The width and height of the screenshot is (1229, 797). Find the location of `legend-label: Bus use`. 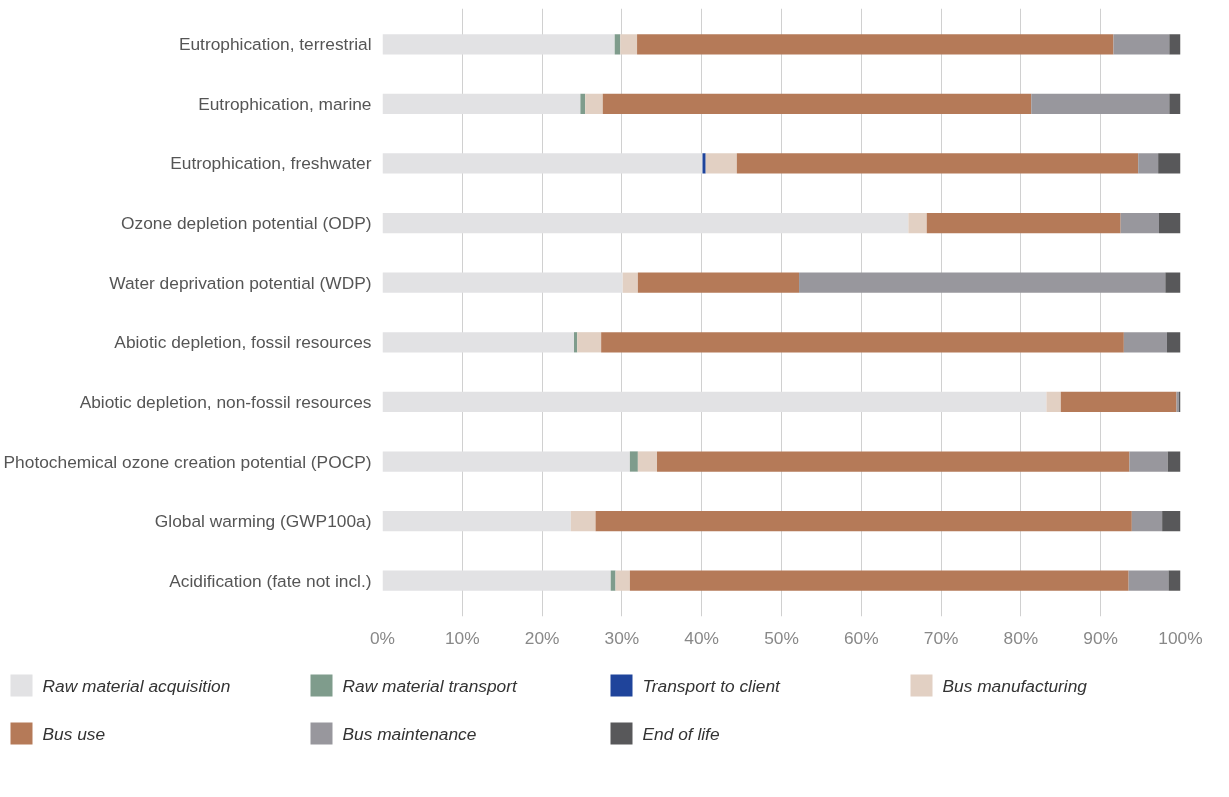

legend-label: Bus use is located at coordinates (74, 733).